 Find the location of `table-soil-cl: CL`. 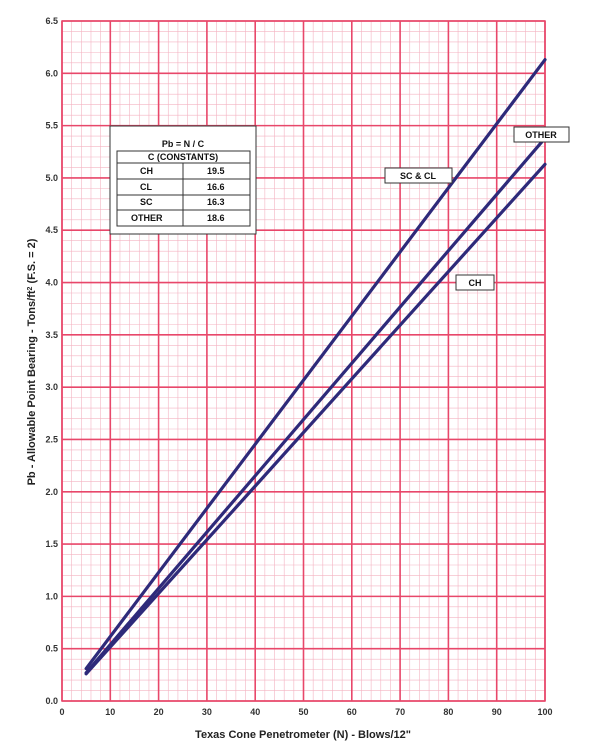

table-soil-cl: CL is located at coordinates (146, 187).